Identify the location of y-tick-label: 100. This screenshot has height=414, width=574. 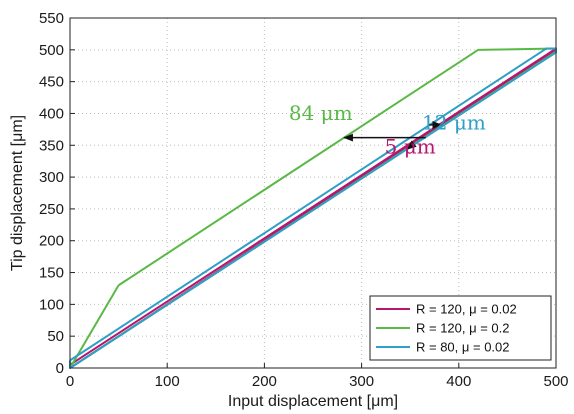
(51, 304).